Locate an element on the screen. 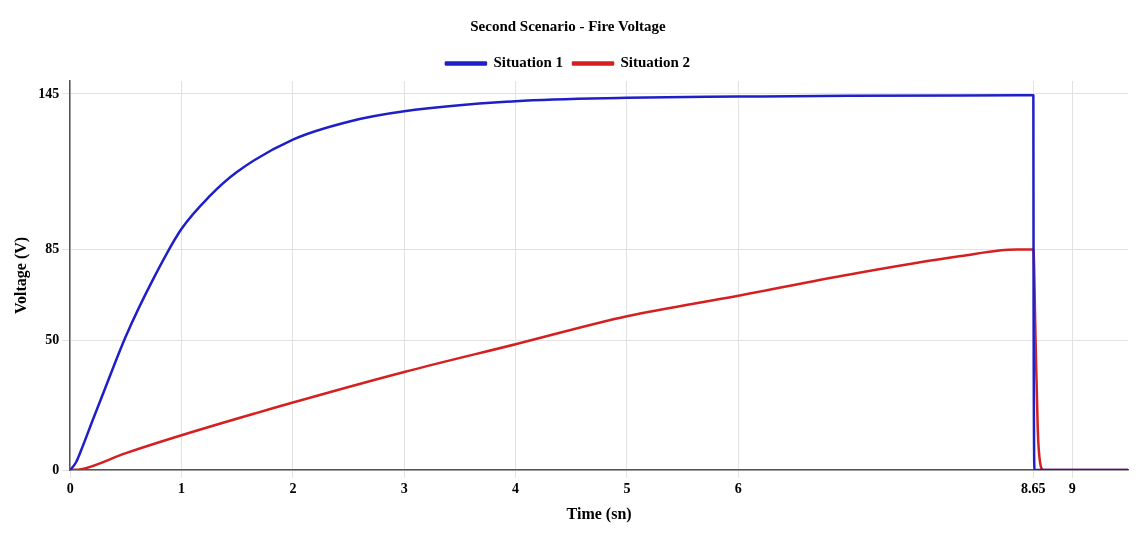 The image size is (1148, 539). legend-label: Situation 1 is located at coordinates (528, 62).